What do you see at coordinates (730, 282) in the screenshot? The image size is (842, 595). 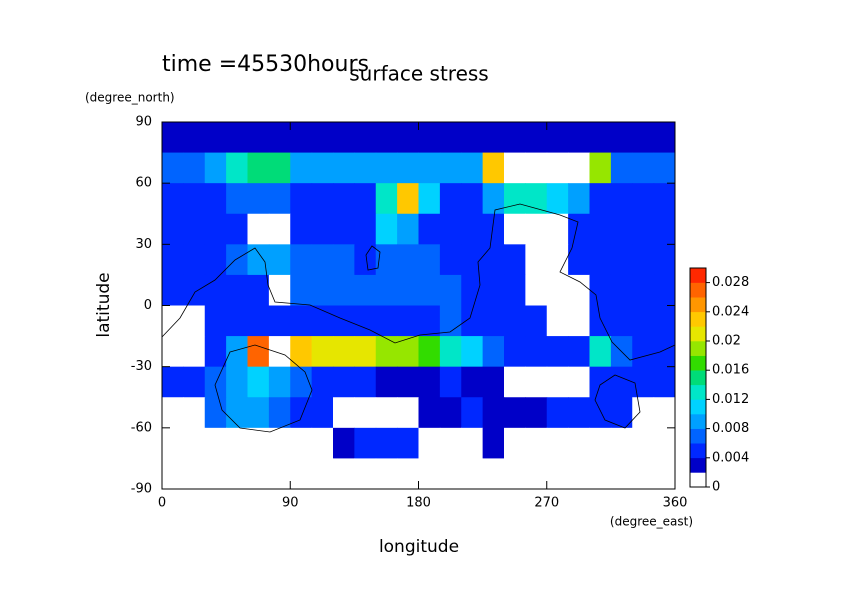 I see `colorbar-tick-label: 0.028` at bounding box center [730, 282].